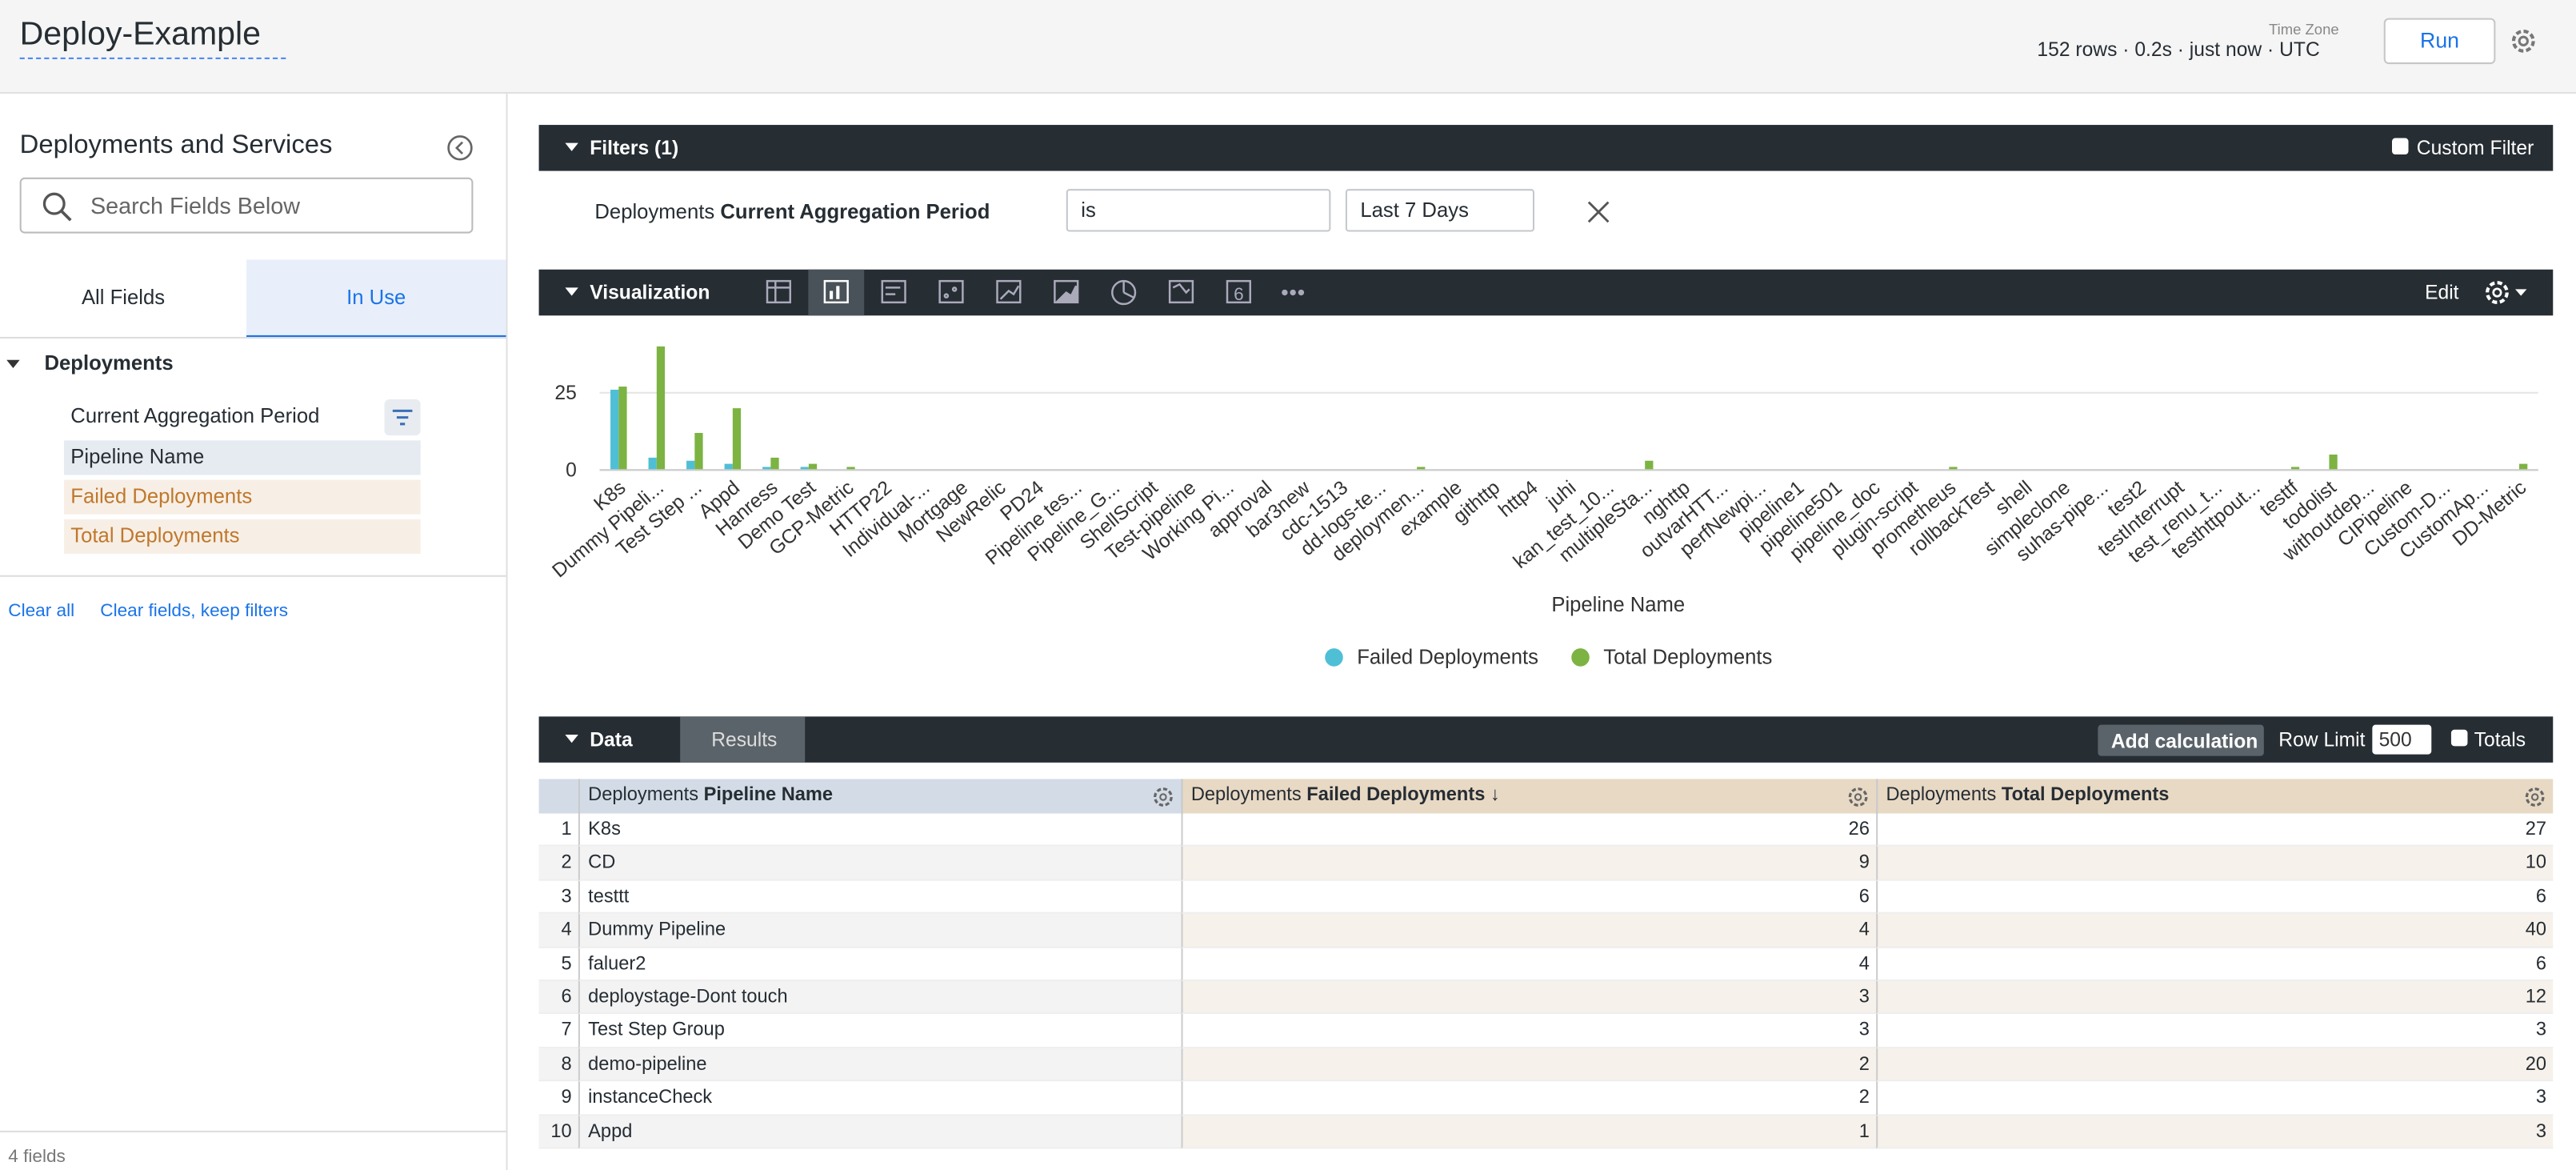  I want to click on row-limit-input: 500, so click(2402, 740).